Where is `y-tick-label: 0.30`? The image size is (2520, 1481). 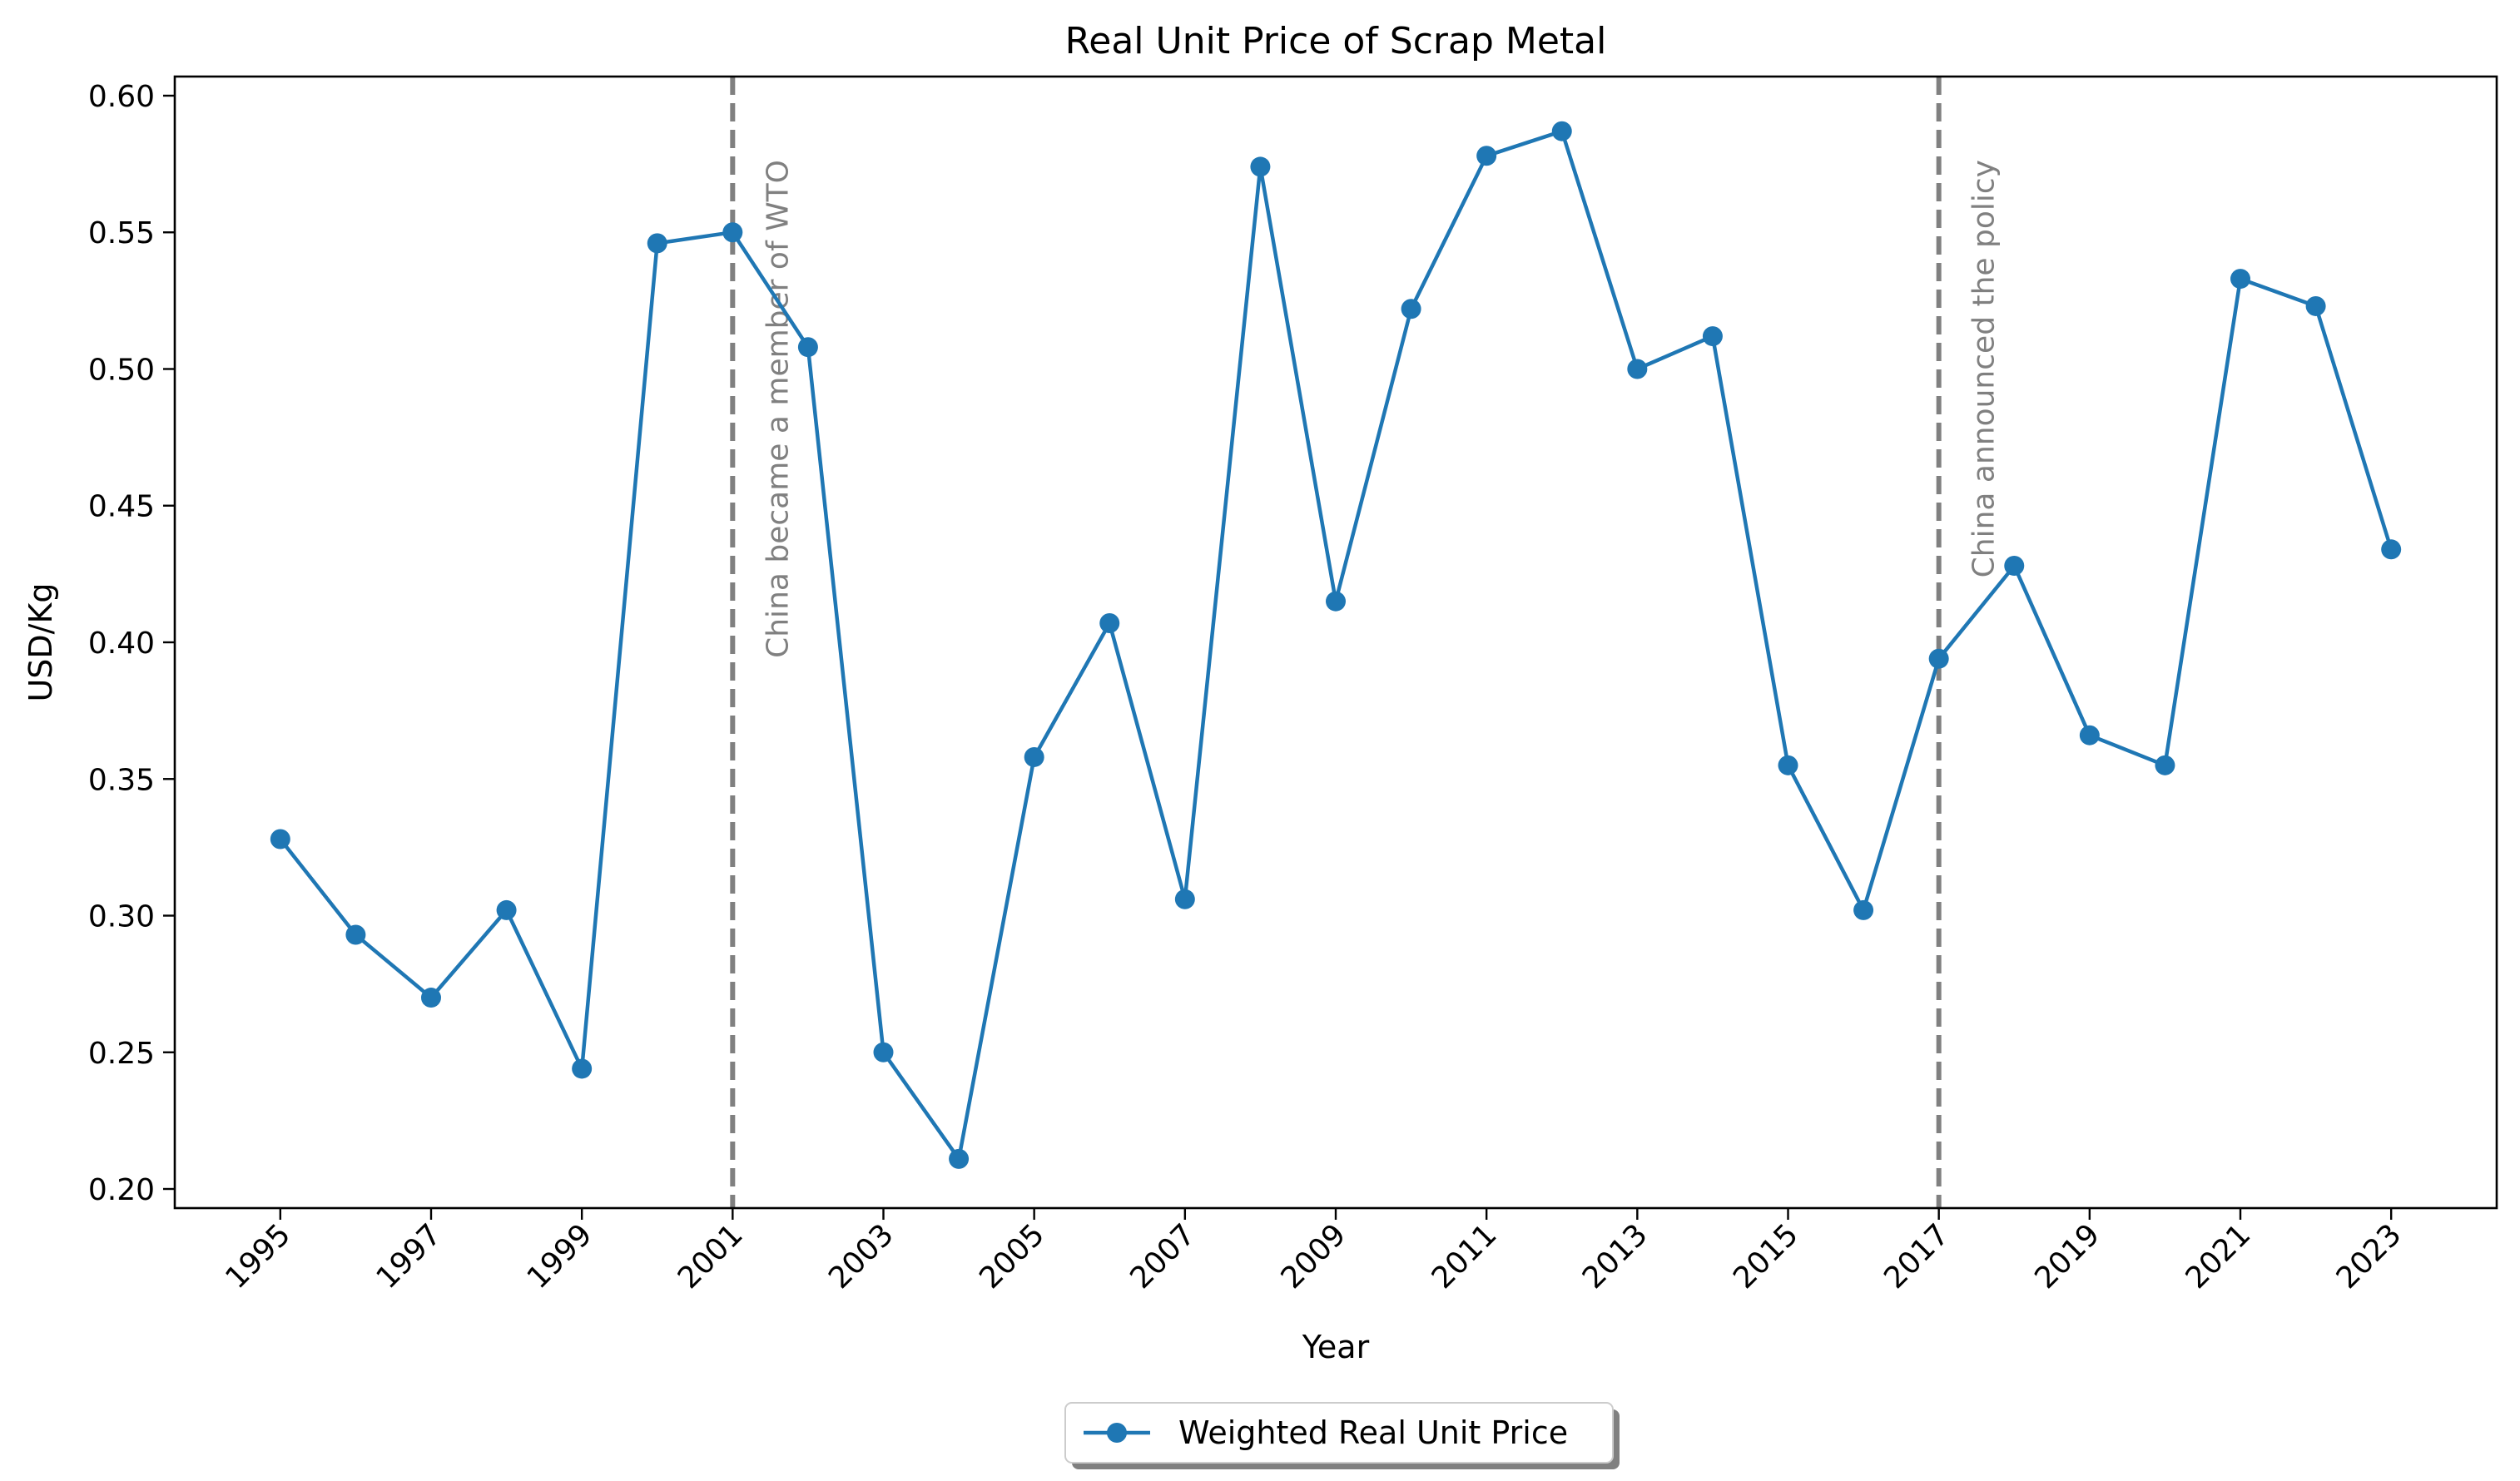 y-tick-label: 0.30 is located at coordinates (121, 917).